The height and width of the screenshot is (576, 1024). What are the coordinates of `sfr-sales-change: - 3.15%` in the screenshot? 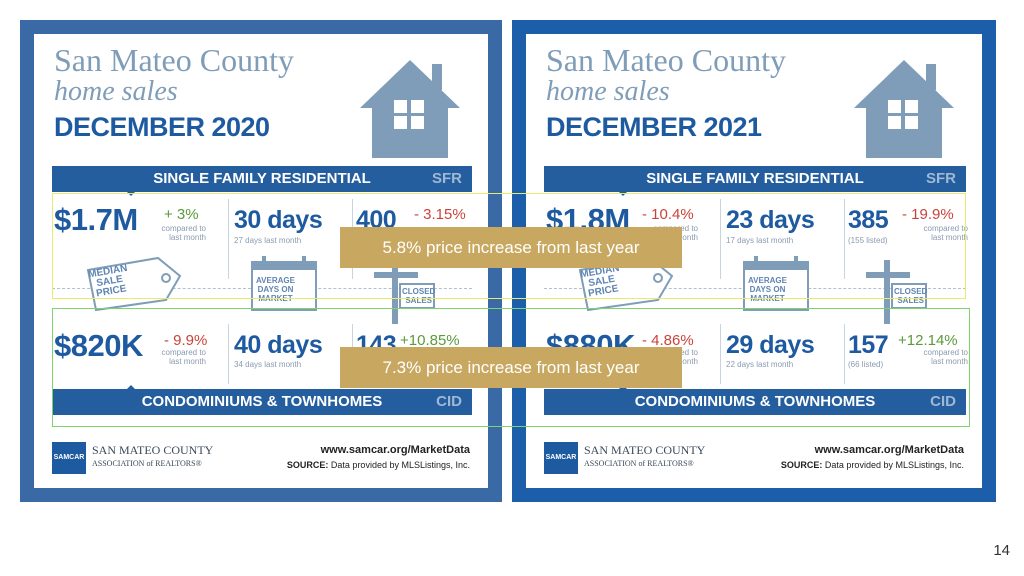 It's located at (440, 214).